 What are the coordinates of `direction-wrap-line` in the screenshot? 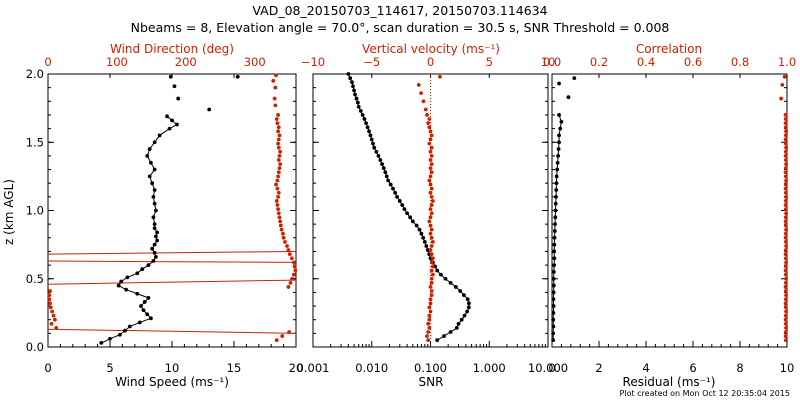 It's located at (172, 252).